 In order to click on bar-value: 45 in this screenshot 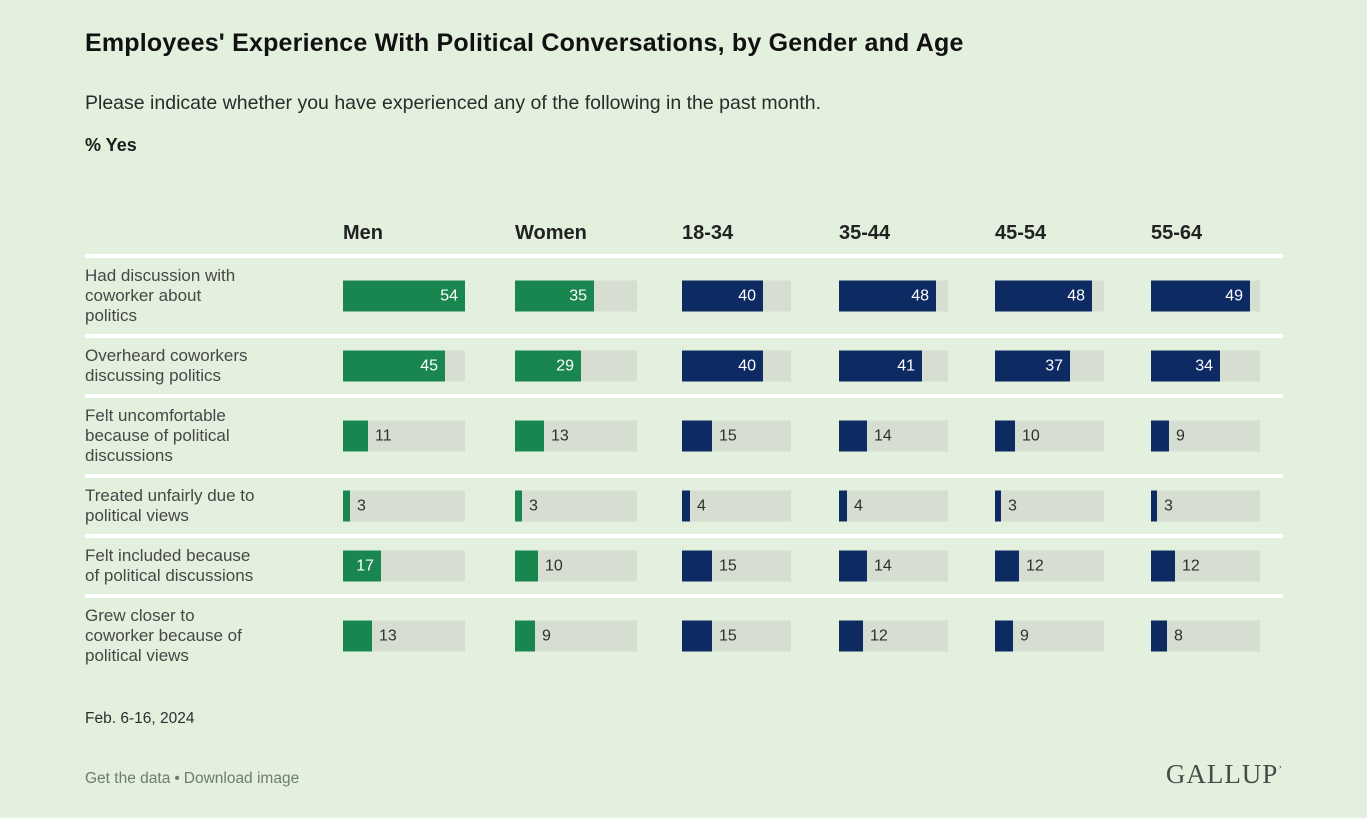, I will do `click(429, 366)`.